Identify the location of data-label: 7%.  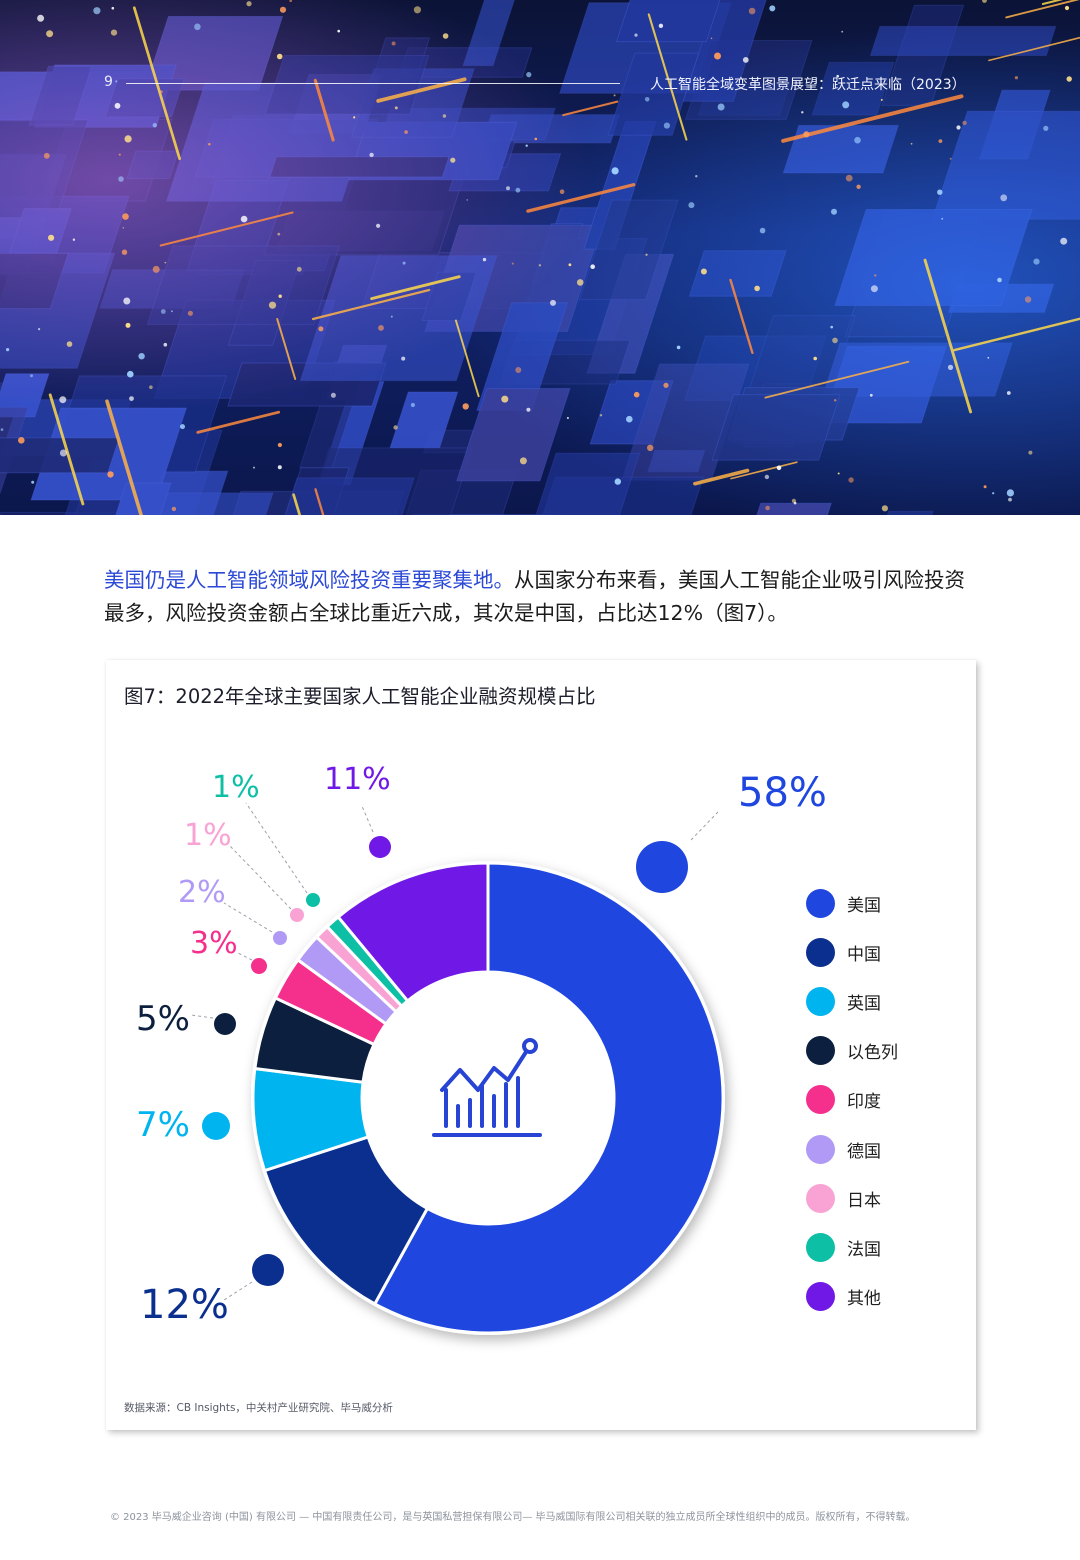
(163, 1125).